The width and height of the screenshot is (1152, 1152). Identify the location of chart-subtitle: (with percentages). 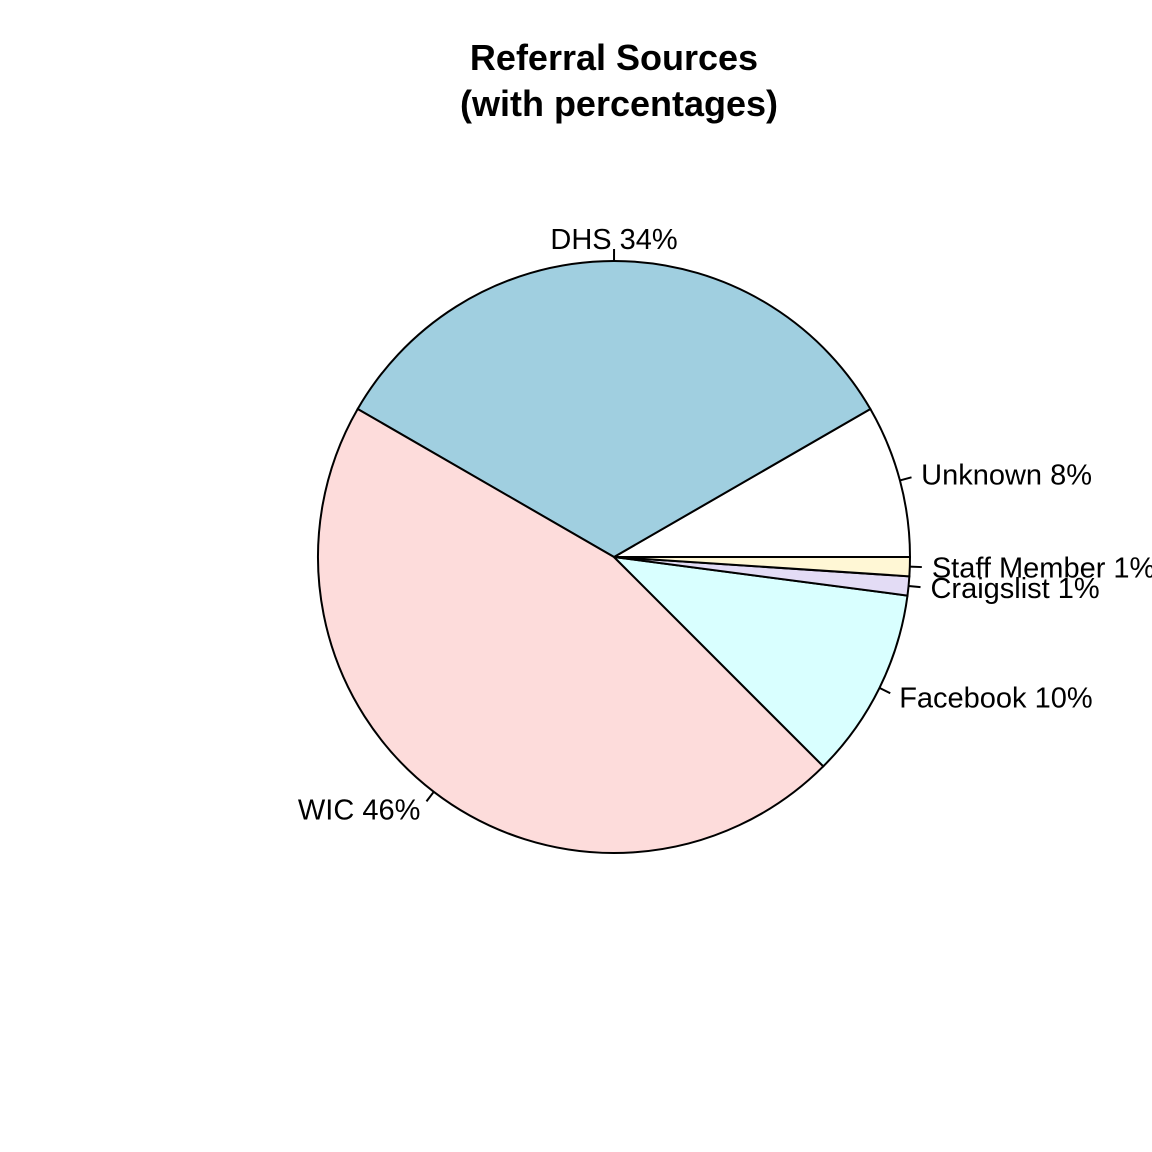
(619, 103).